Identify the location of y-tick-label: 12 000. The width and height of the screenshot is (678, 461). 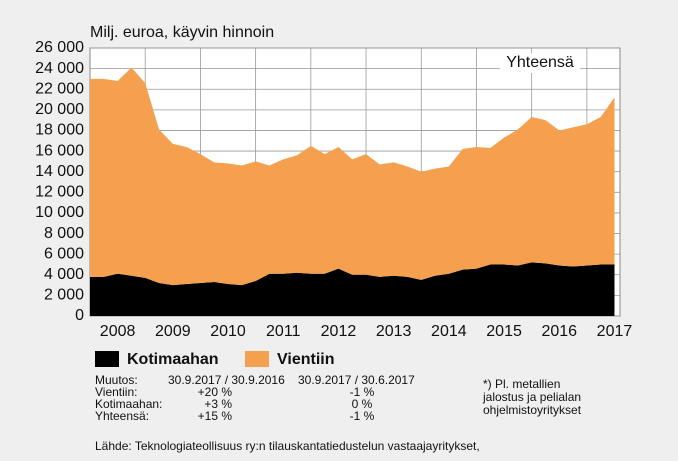
(59, 192).